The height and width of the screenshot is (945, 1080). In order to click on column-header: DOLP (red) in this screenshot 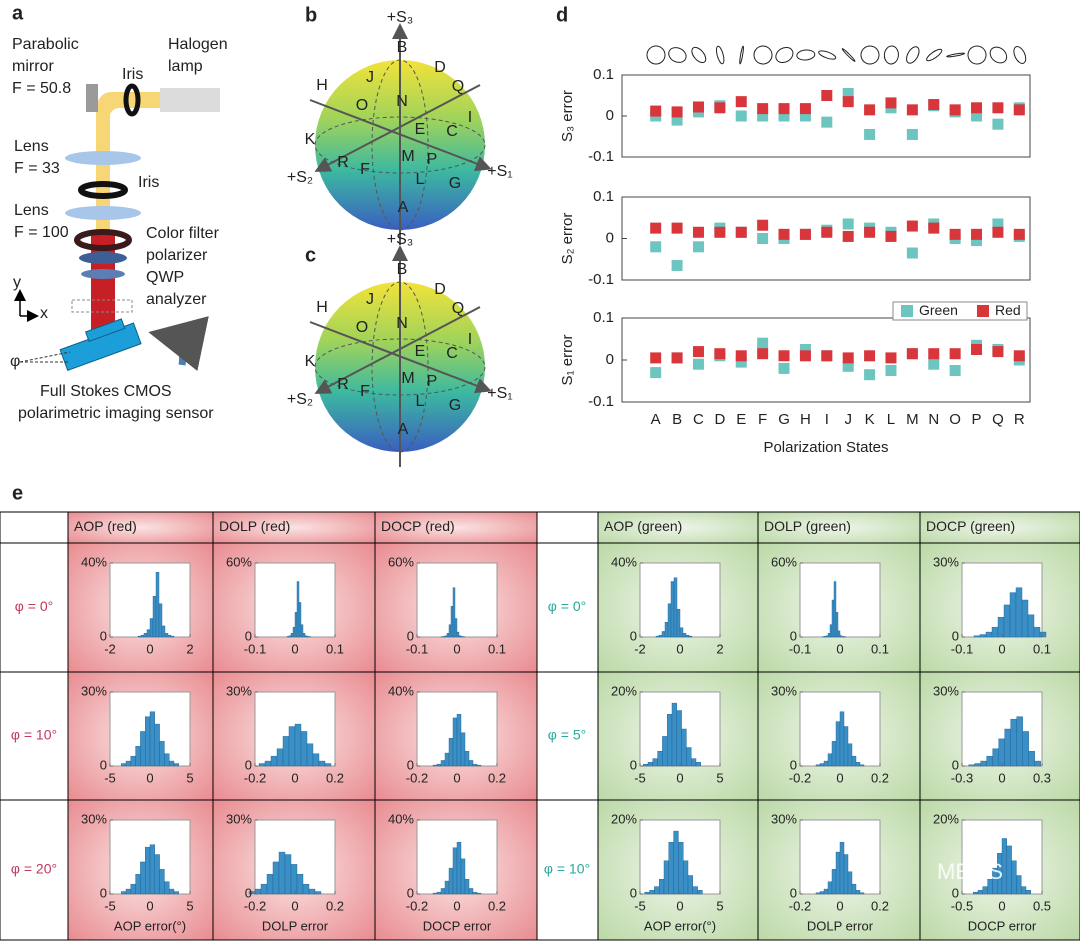, I will do `click(254, 526)`.